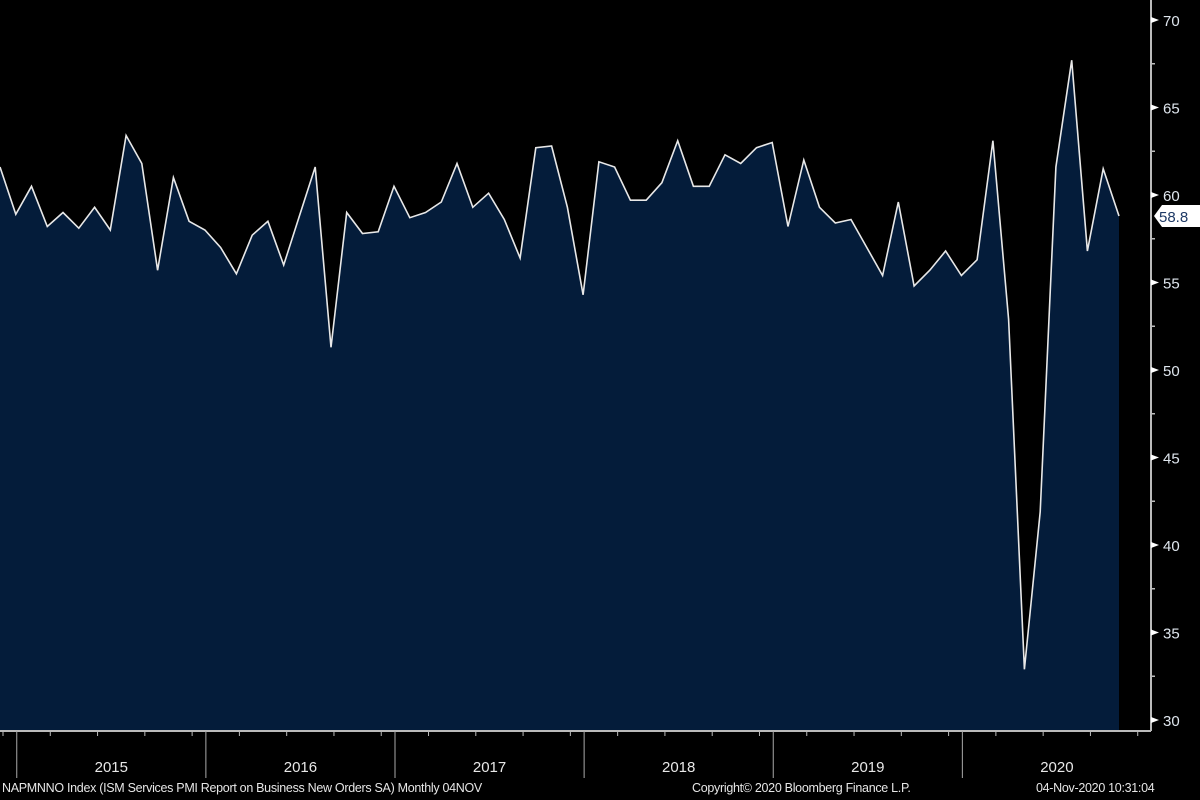 The width and height of the screenshot is (1200, 800). I want to click on footer-timestamp: 04-Nov-2020 10:31:04, so click(1095, 788).